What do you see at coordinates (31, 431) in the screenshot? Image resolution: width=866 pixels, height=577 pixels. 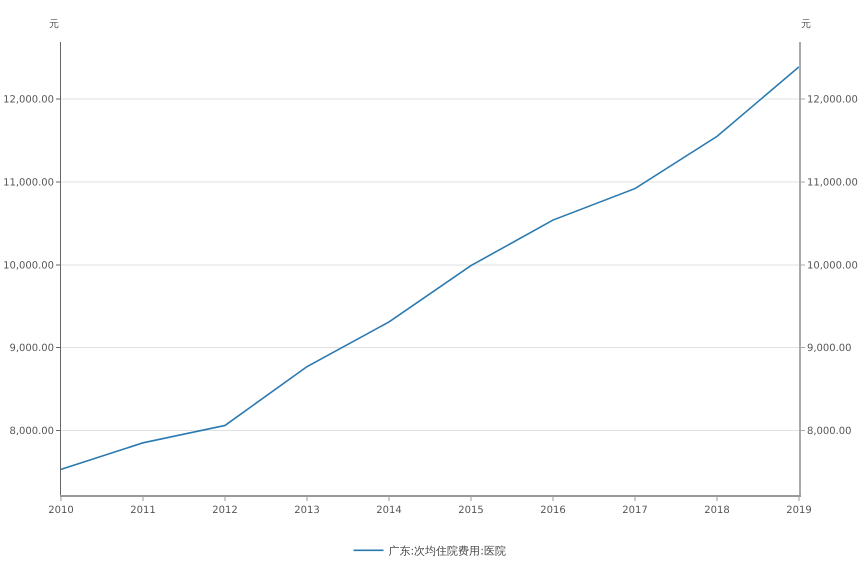 I see `y-tick-label: 8,000.00` at bounding box center [31, 431].